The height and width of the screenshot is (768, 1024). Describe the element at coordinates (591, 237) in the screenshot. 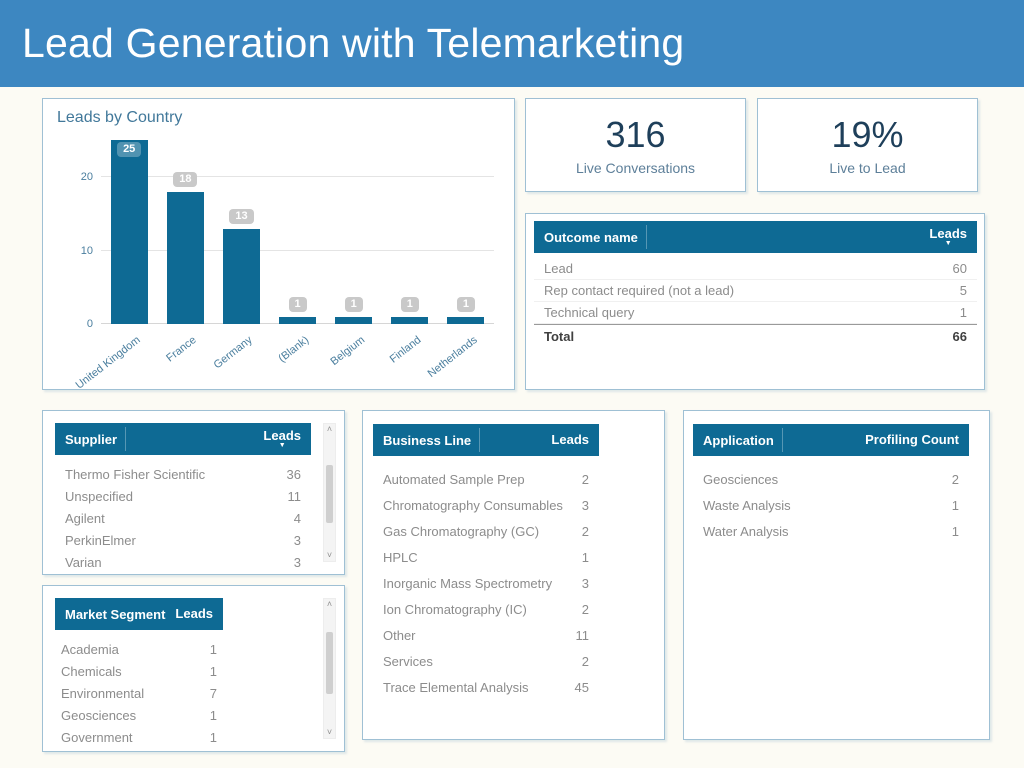

I see `column-header-outcome-name: Outcome name` at that location.